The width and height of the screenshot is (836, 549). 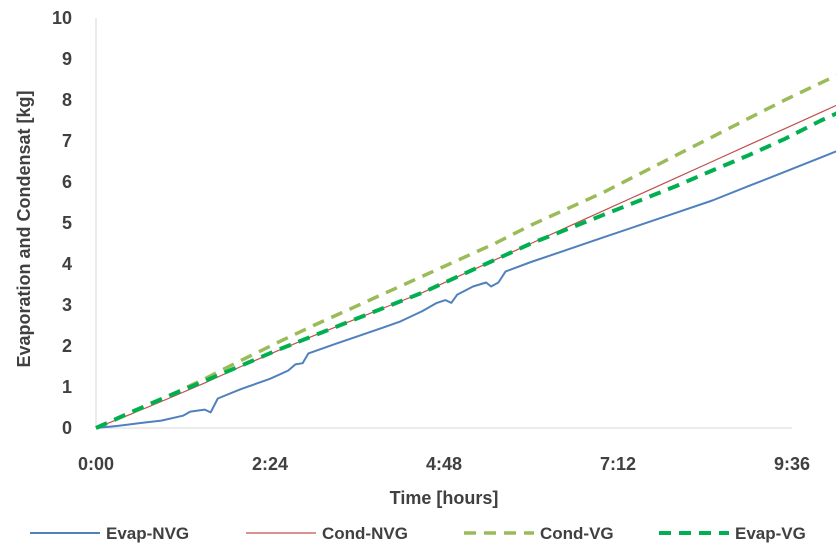 What do you see at coordinates (770, 533) in the screenshot?
I see `legend-label: Evap-VG` at bounding box center [770, 533].